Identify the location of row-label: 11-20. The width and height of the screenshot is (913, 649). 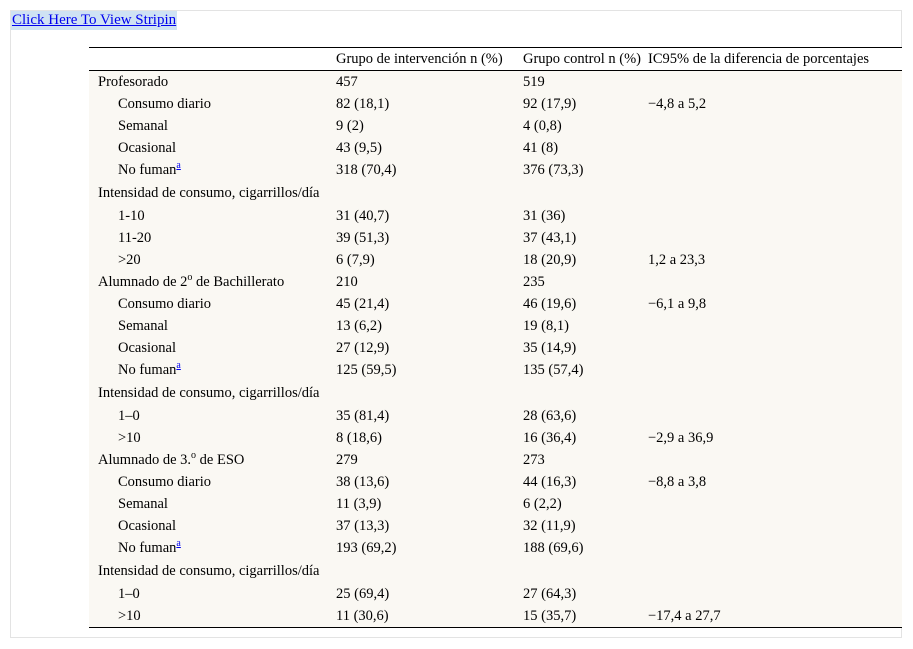
(212, 238).